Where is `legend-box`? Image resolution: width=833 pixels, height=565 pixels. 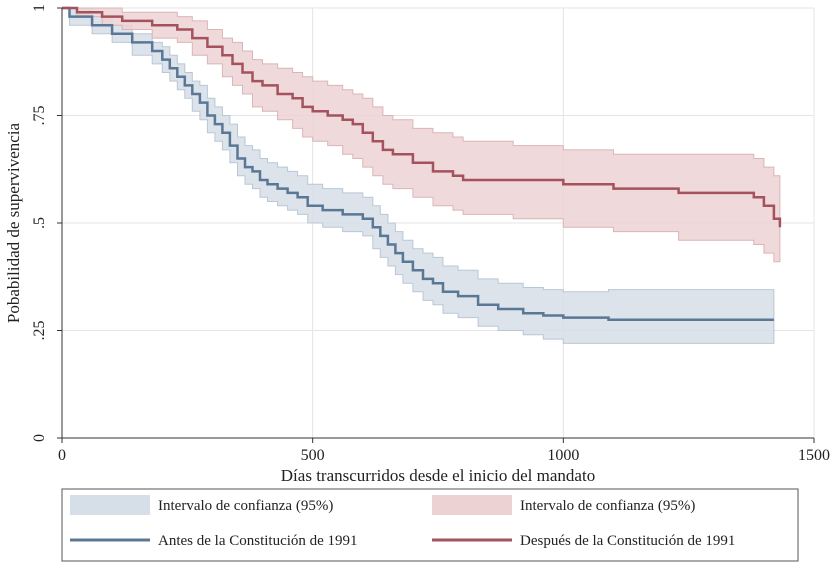 legend-box is located at coordinates (430, 525).